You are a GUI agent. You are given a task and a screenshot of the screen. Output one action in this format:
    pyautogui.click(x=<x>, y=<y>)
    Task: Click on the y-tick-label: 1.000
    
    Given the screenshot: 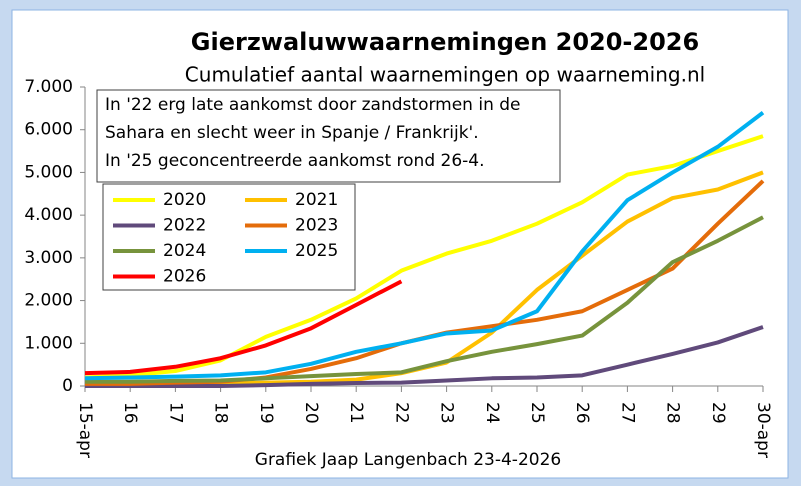 What is the action you would take?
    pyautogui.click(x=48, y=343)
    